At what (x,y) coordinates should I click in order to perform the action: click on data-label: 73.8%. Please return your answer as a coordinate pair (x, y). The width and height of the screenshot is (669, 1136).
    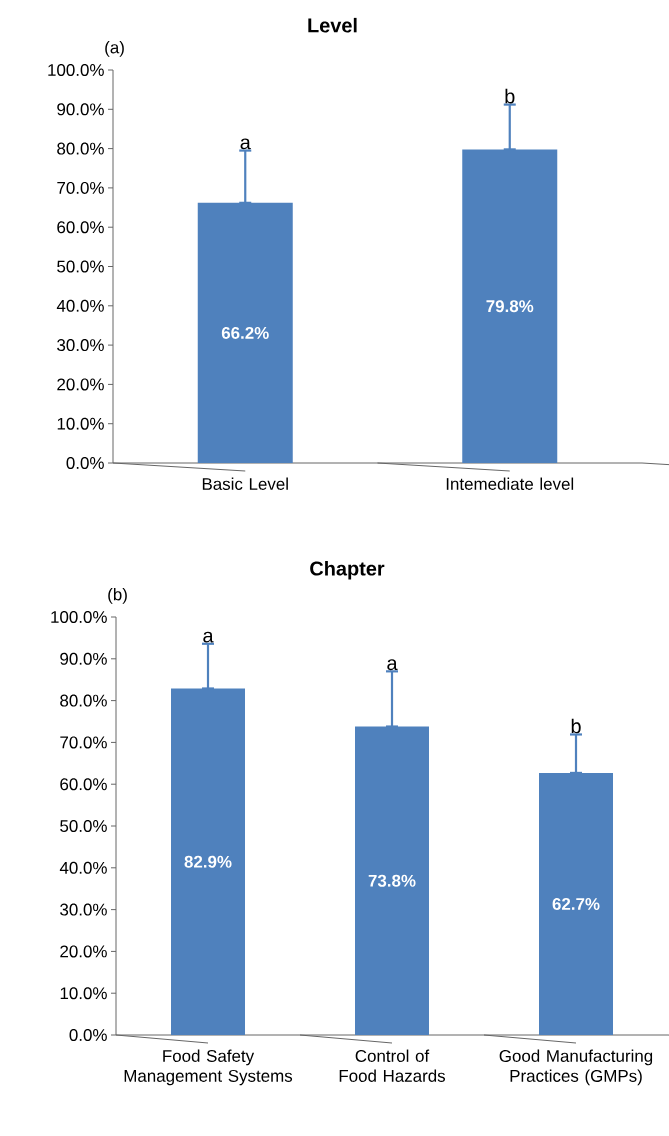
    Looking at the image, I should click on (392, 880).